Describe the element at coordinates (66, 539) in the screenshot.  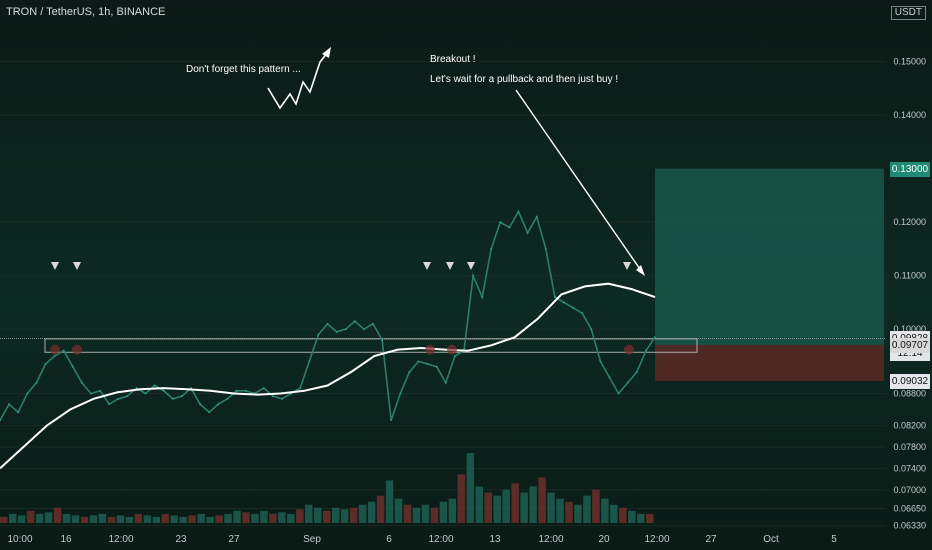
I see `x-tick-label: 16` at that location.